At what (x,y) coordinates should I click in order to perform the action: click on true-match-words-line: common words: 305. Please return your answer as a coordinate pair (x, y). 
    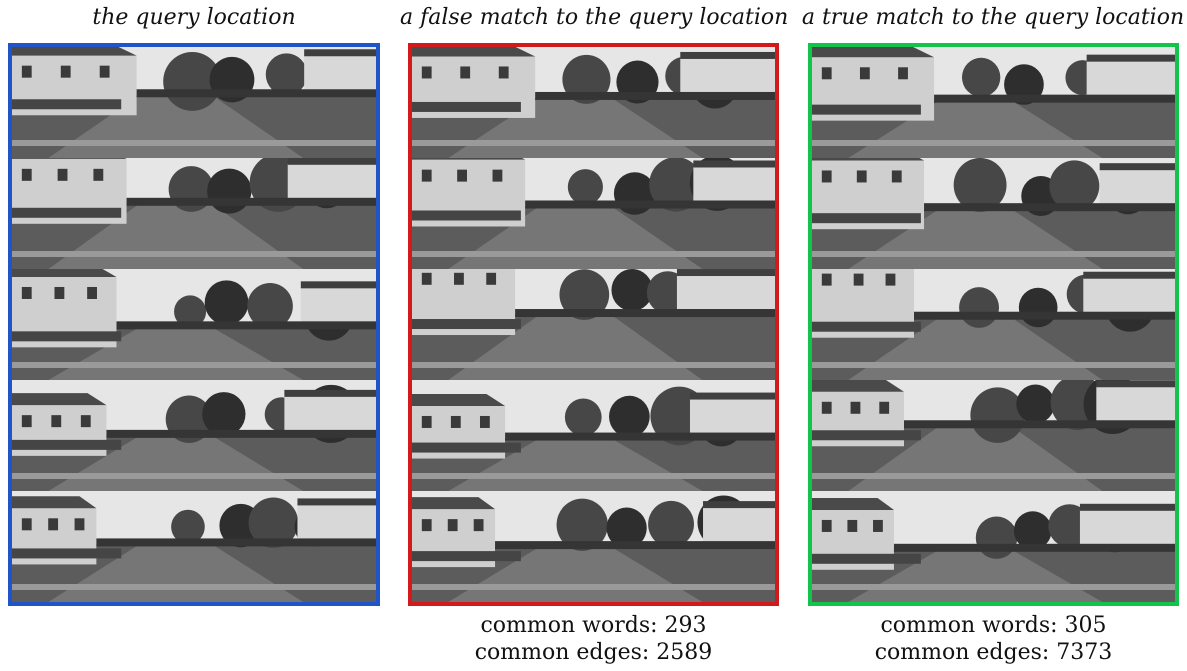
    Looking at the image, I should click on (993, 625).